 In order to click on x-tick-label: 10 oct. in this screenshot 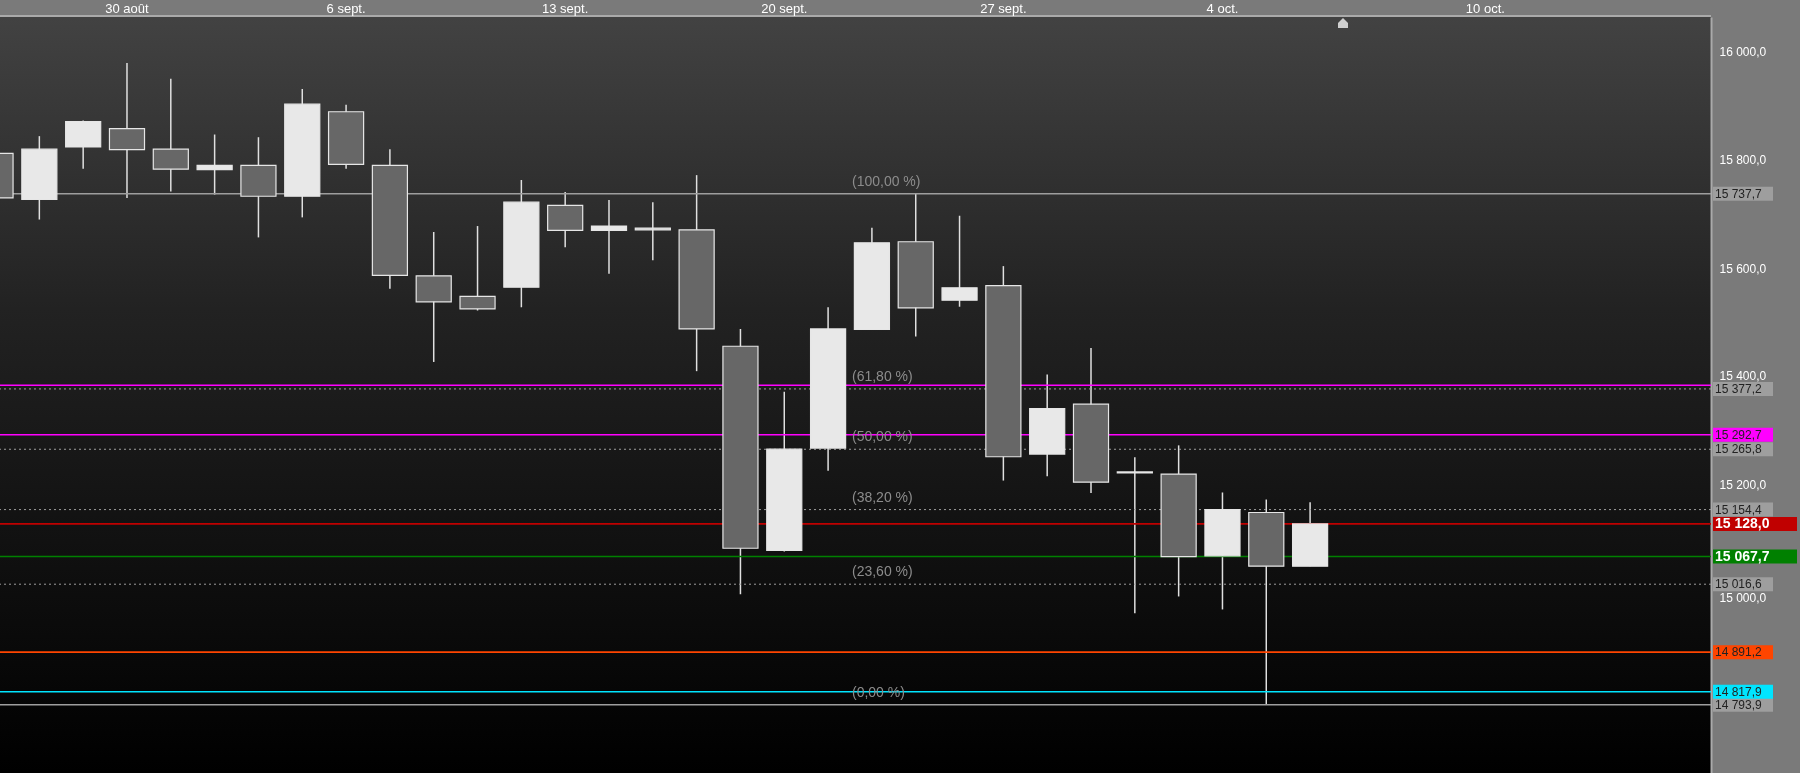, I will do `click(1485, 8)`.